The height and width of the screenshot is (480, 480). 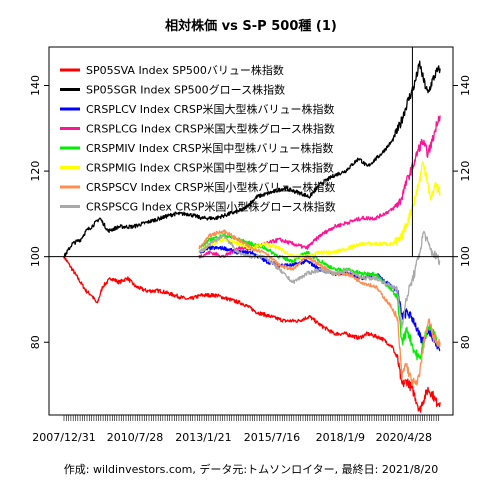 I want to click on legend-label: CRSPLCG Index CRSP米国大型株グロース株指数, so click(x=210, y=129).